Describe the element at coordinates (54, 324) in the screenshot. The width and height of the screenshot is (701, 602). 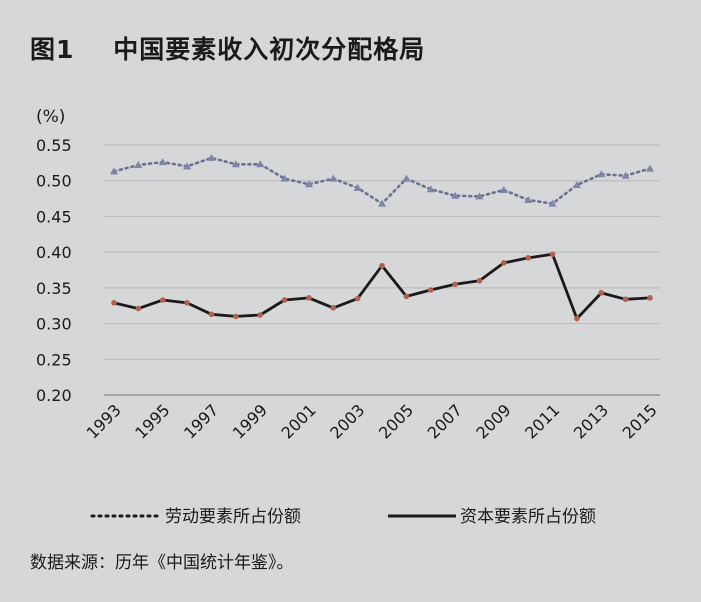
I see `y-tick-label: 0.30` at that location.